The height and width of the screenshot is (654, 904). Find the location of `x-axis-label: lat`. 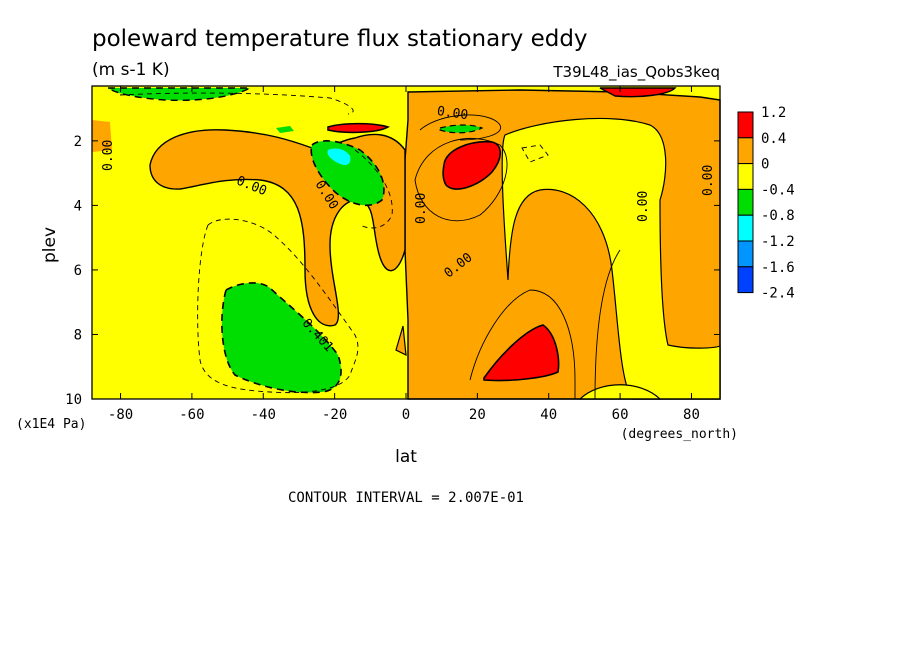

x-axis-label: lat is located at coordinates (406, 457).